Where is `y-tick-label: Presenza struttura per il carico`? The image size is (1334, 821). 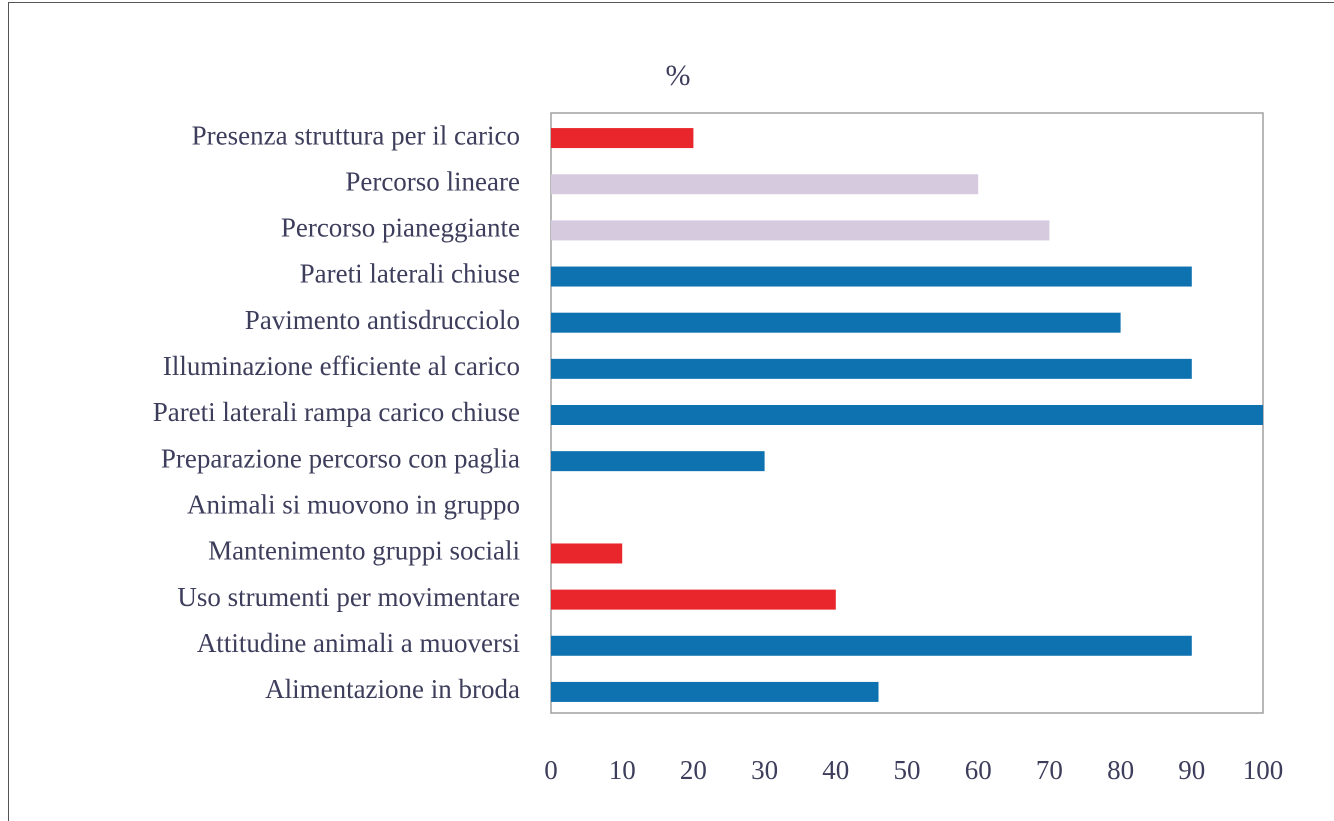 y-tick-label: Presenza struttura per il carico is located at coordinates (356, 135).